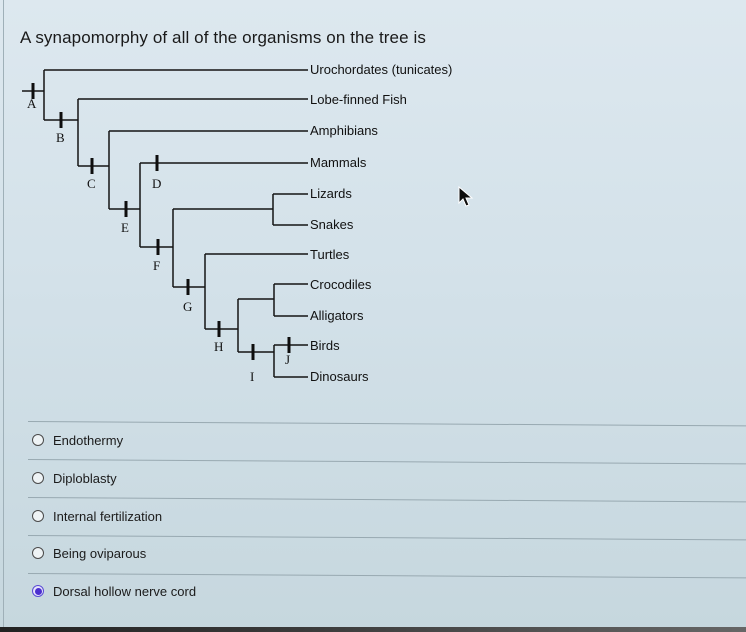  Describe the element at coordinates (38, 591) in the screenshot. I see `radio-button-selected` at that location.